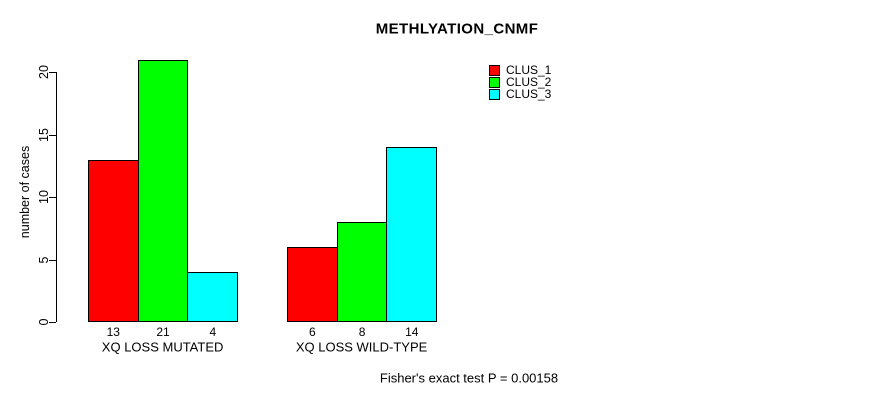 The width and height of the screenshot is (890, 400). Describe the element at coordinates (113, 332) in the screenshot. I see `bar-value-clus-1-xq-loss-mutated: 13` at that location.